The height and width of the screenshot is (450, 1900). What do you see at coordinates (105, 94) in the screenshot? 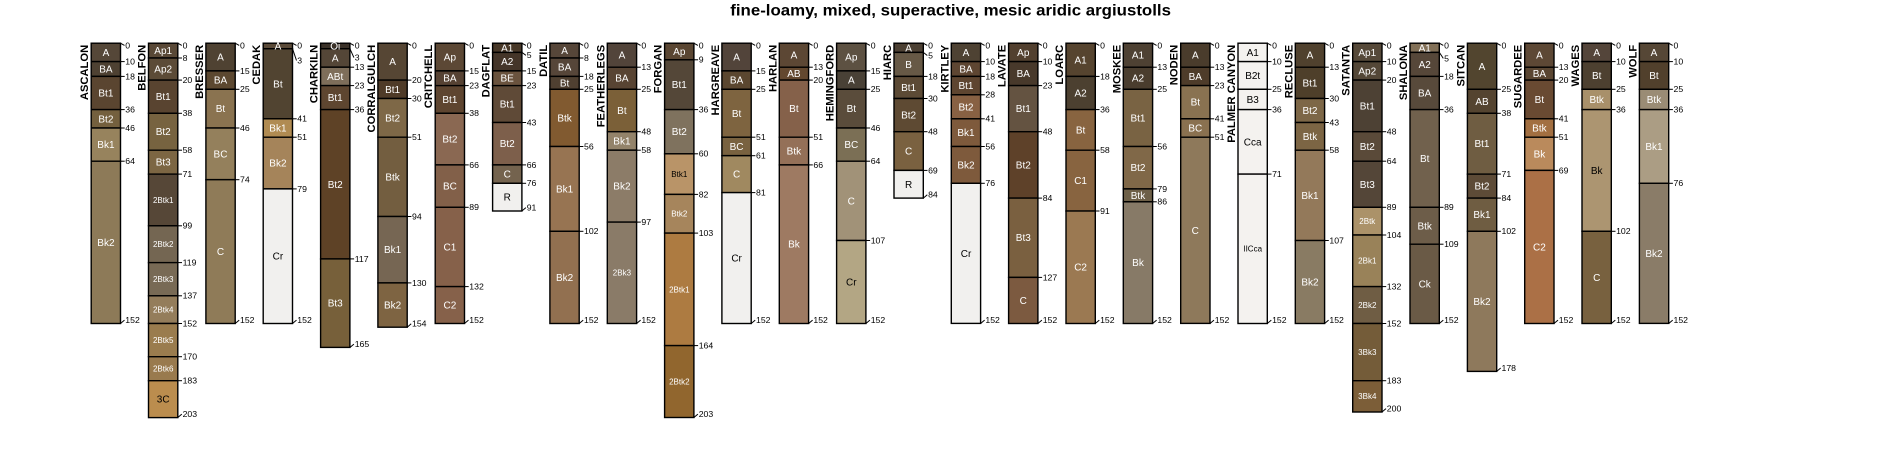
I see `svg-text: Bt1` at bounding box center [105, 94].